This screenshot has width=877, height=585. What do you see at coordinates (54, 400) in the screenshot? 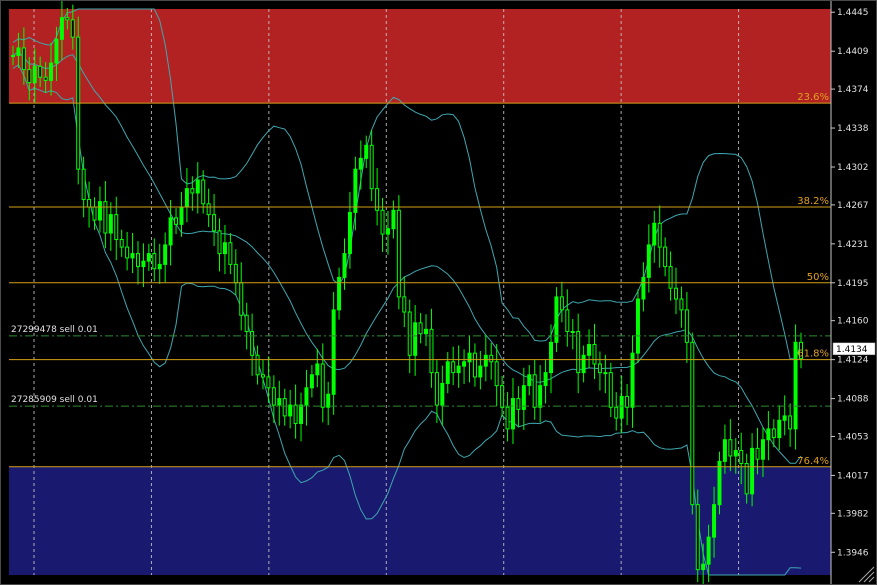
I see `order-label: 27285909 sell 0.01` at bounding box center [54, 400].